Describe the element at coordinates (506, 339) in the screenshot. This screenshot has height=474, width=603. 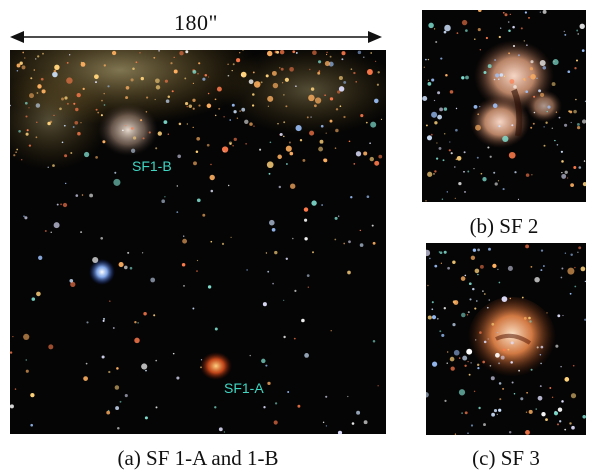
I see `panel-c-image` at that location.